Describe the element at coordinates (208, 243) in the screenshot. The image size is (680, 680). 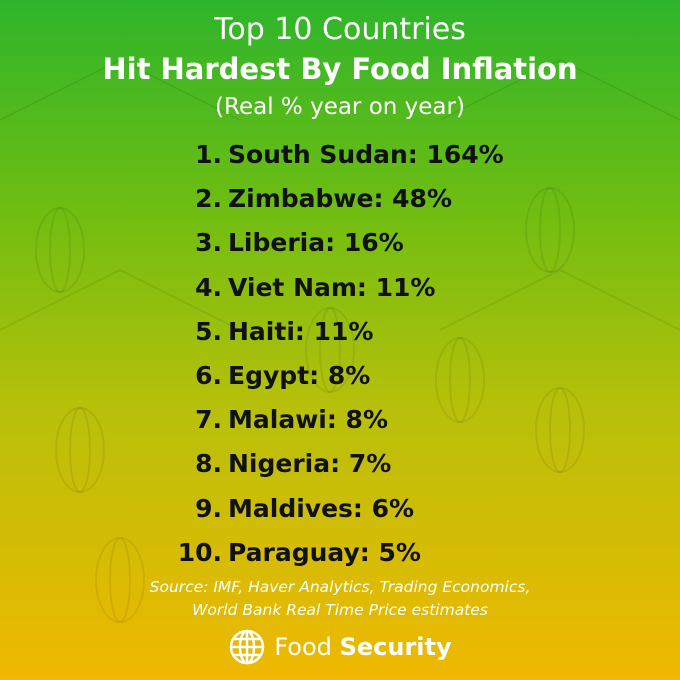
I see `rank: 3.` at that location.